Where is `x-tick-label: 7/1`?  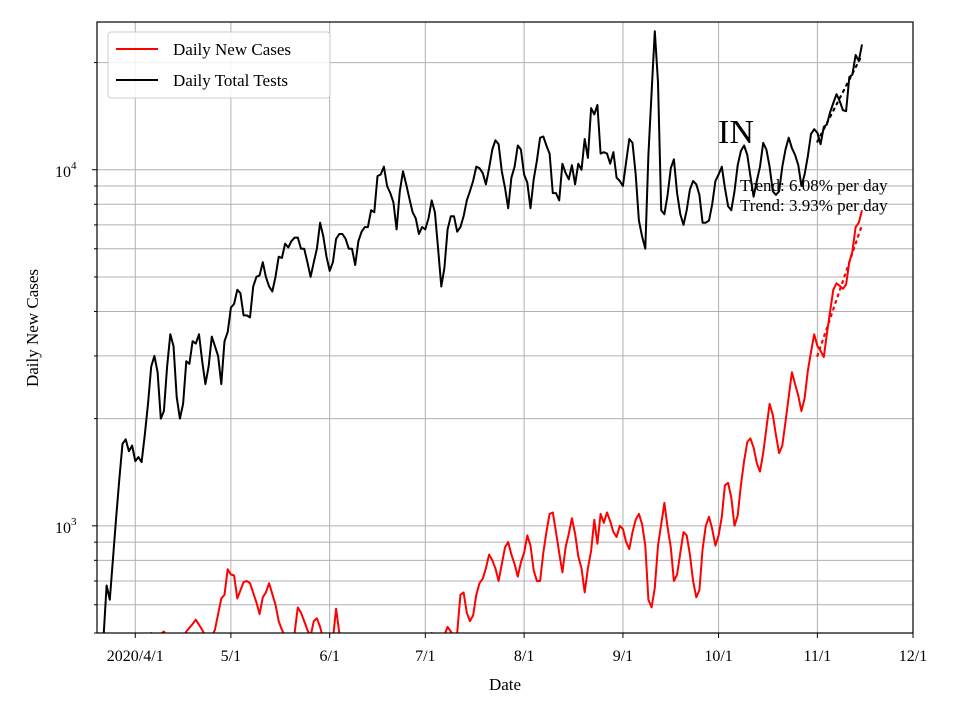
x-tick-label: 7/1 is located at coordinates (425, 656).